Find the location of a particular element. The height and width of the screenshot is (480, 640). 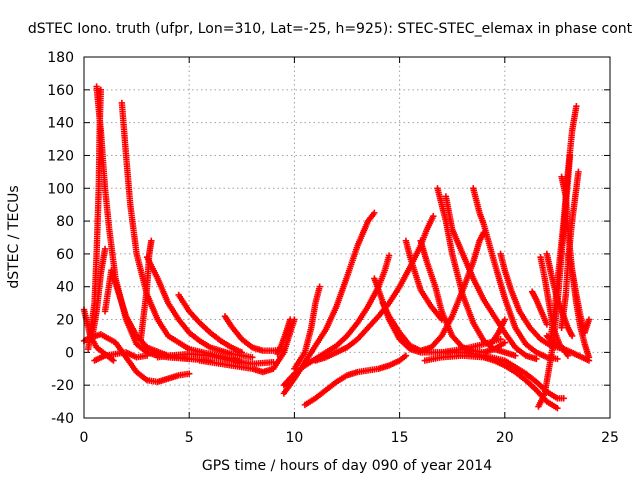

y-tick-label: 120 is located at coordinates (60, 156).